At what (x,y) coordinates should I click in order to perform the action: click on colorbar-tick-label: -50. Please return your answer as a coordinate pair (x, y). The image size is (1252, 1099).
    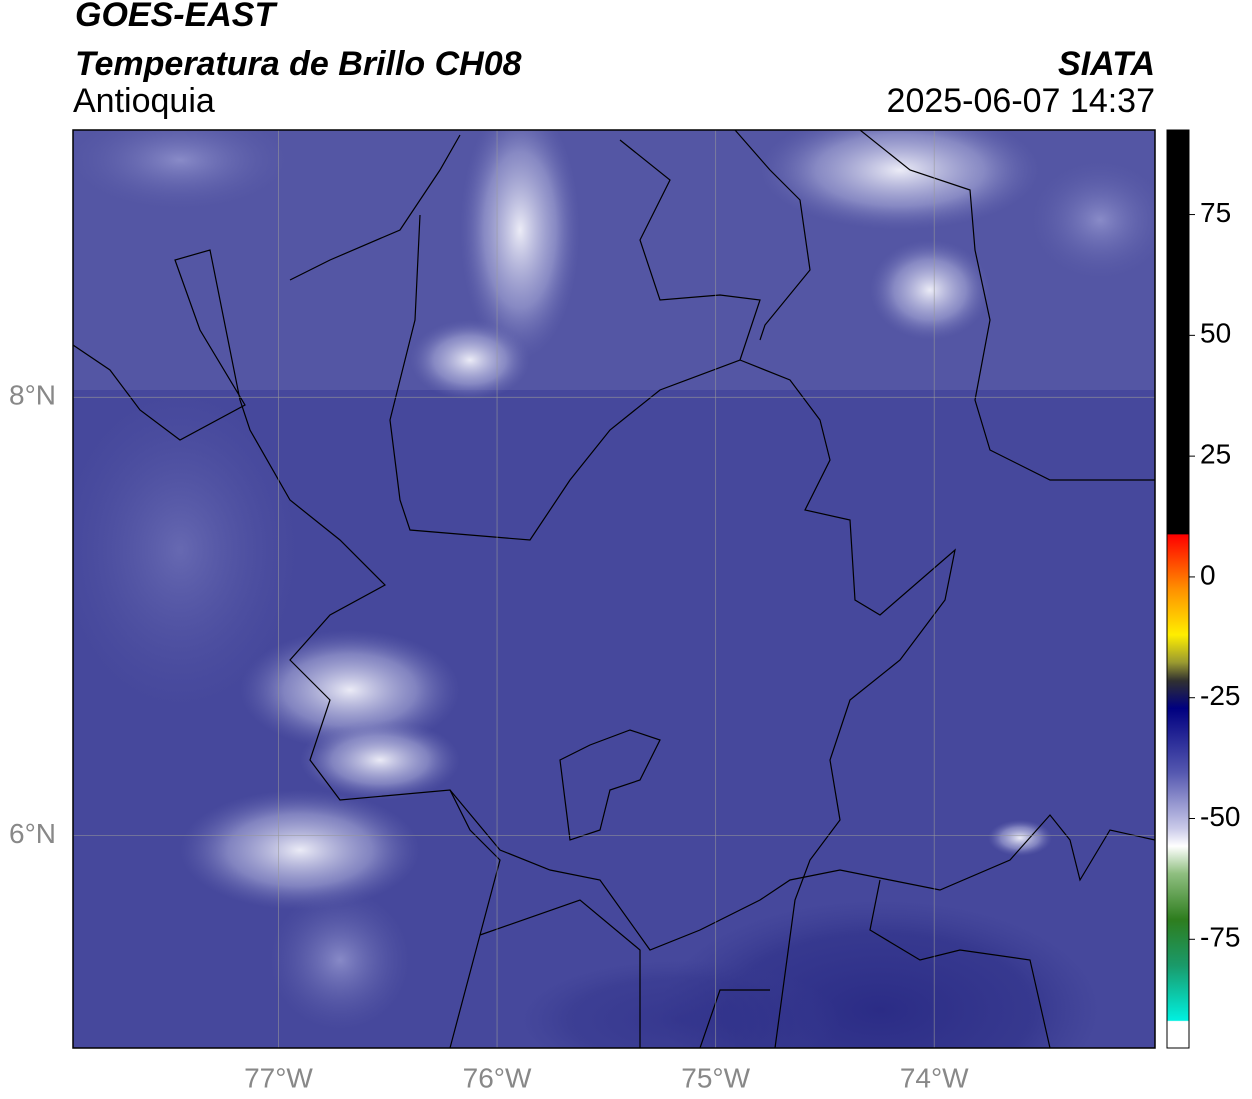
    Looking at the image, I should click on (1220, 816).